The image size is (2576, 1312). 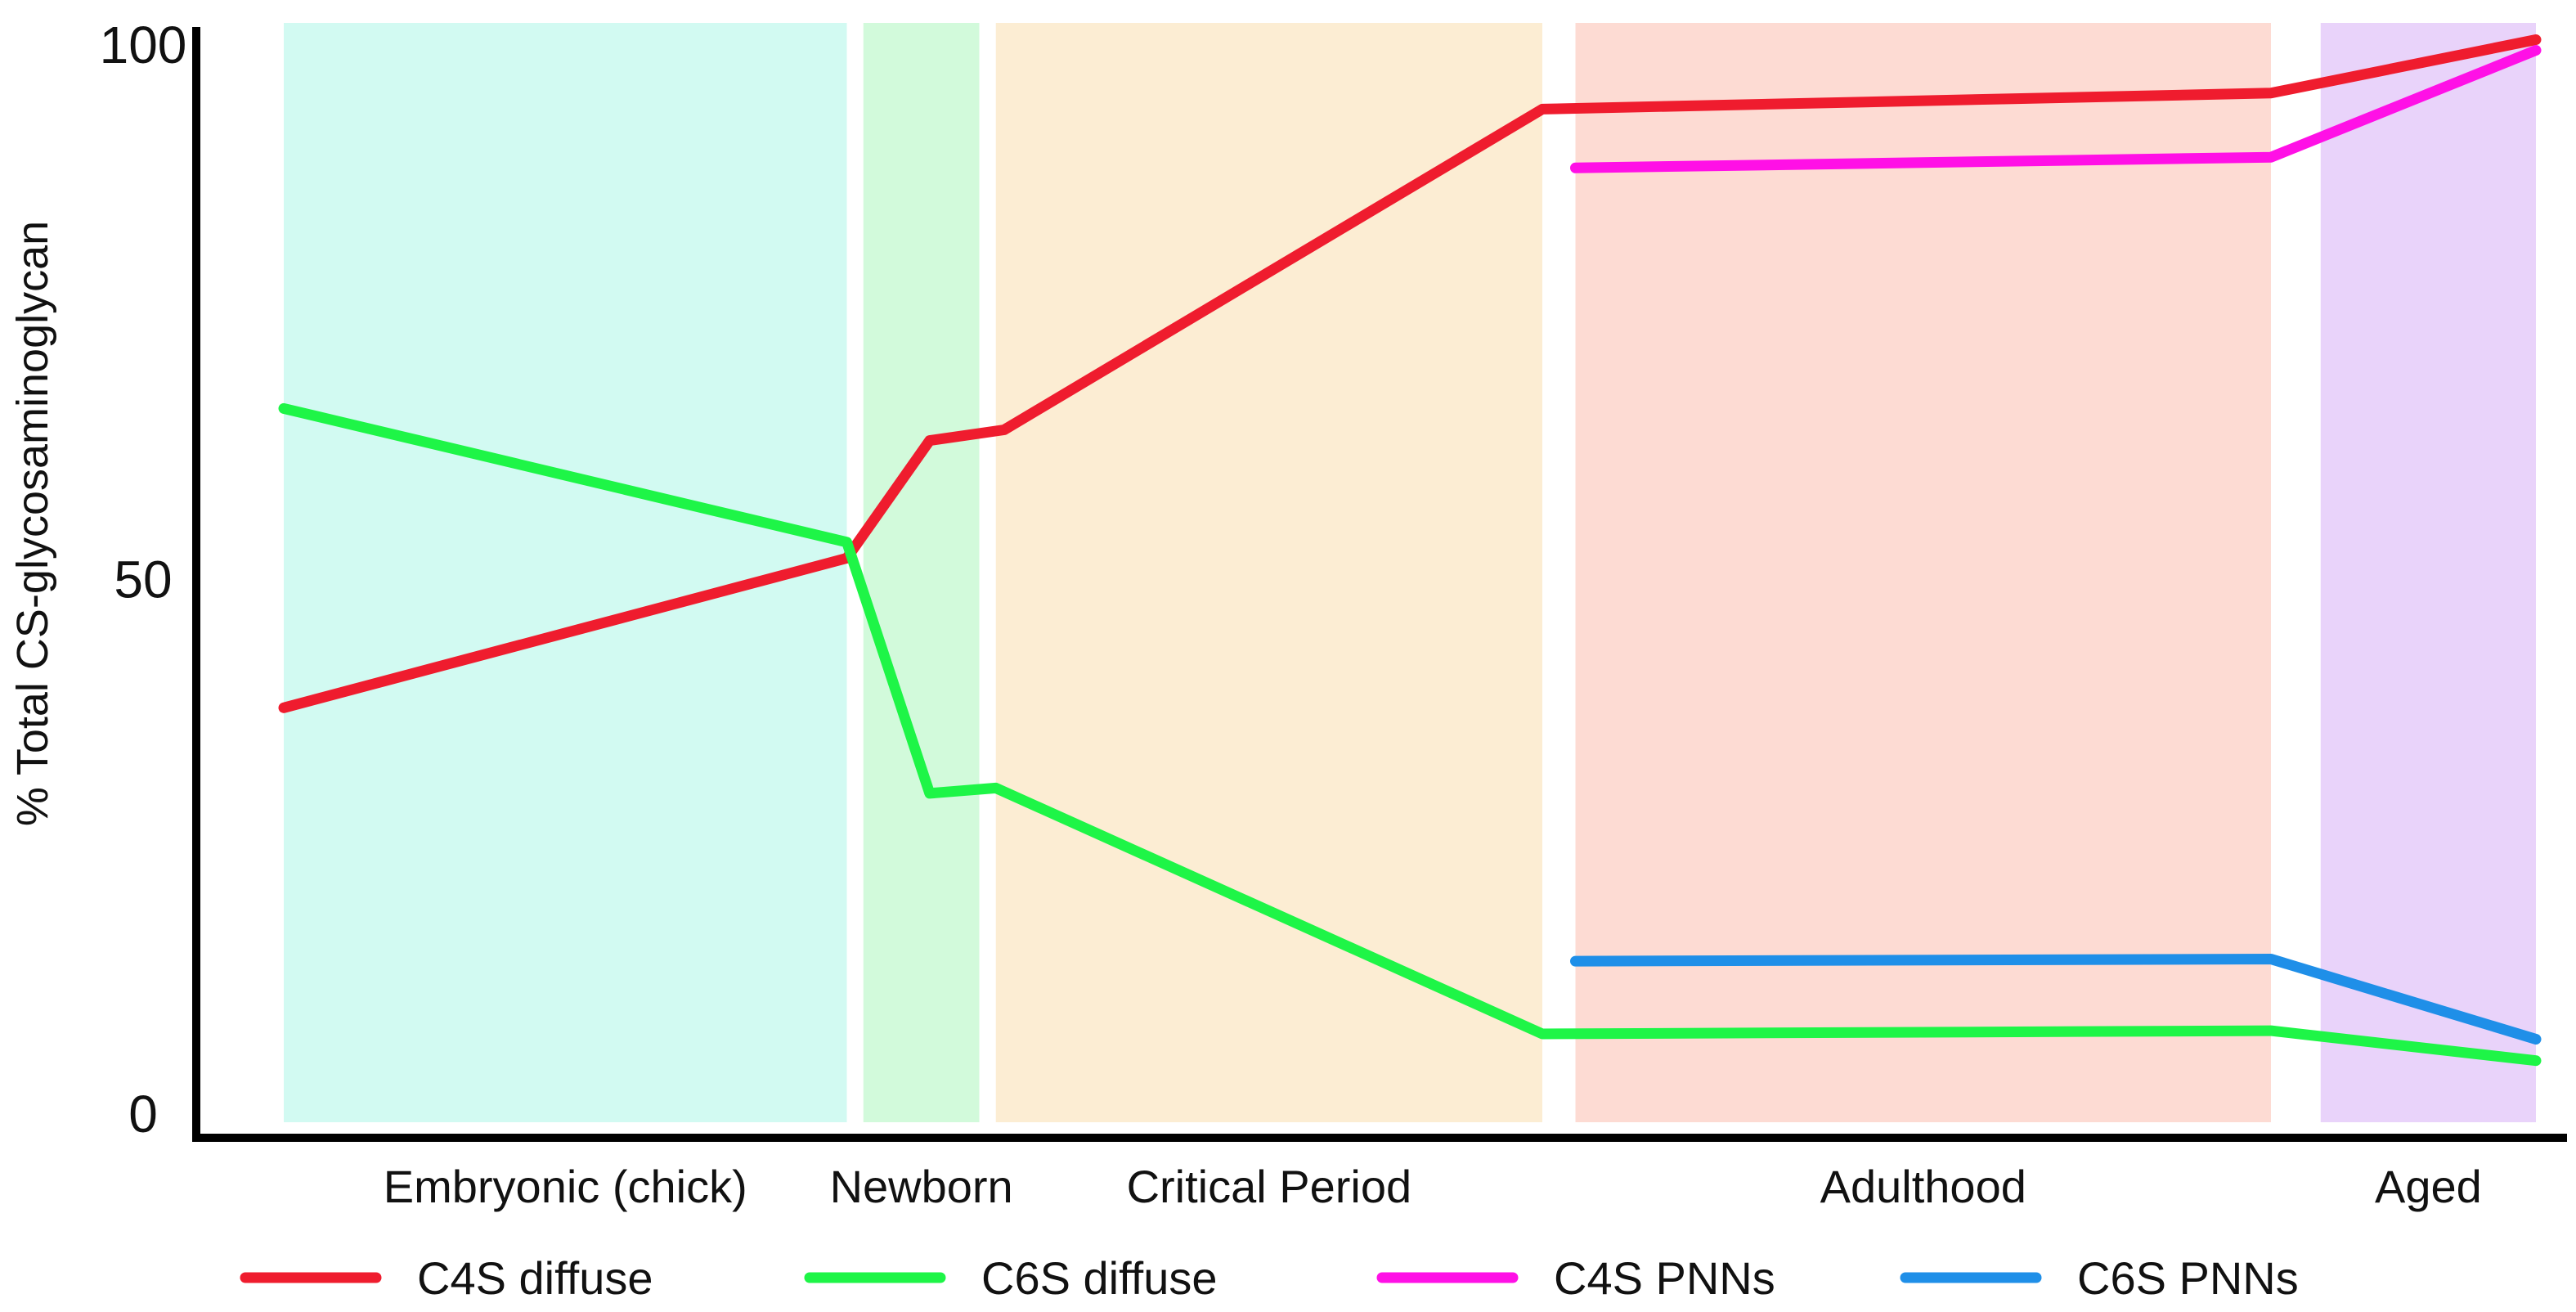 I want to click on legend-label-c6s-pnns: C6S PNNs, so click(x=2188, y=1278).